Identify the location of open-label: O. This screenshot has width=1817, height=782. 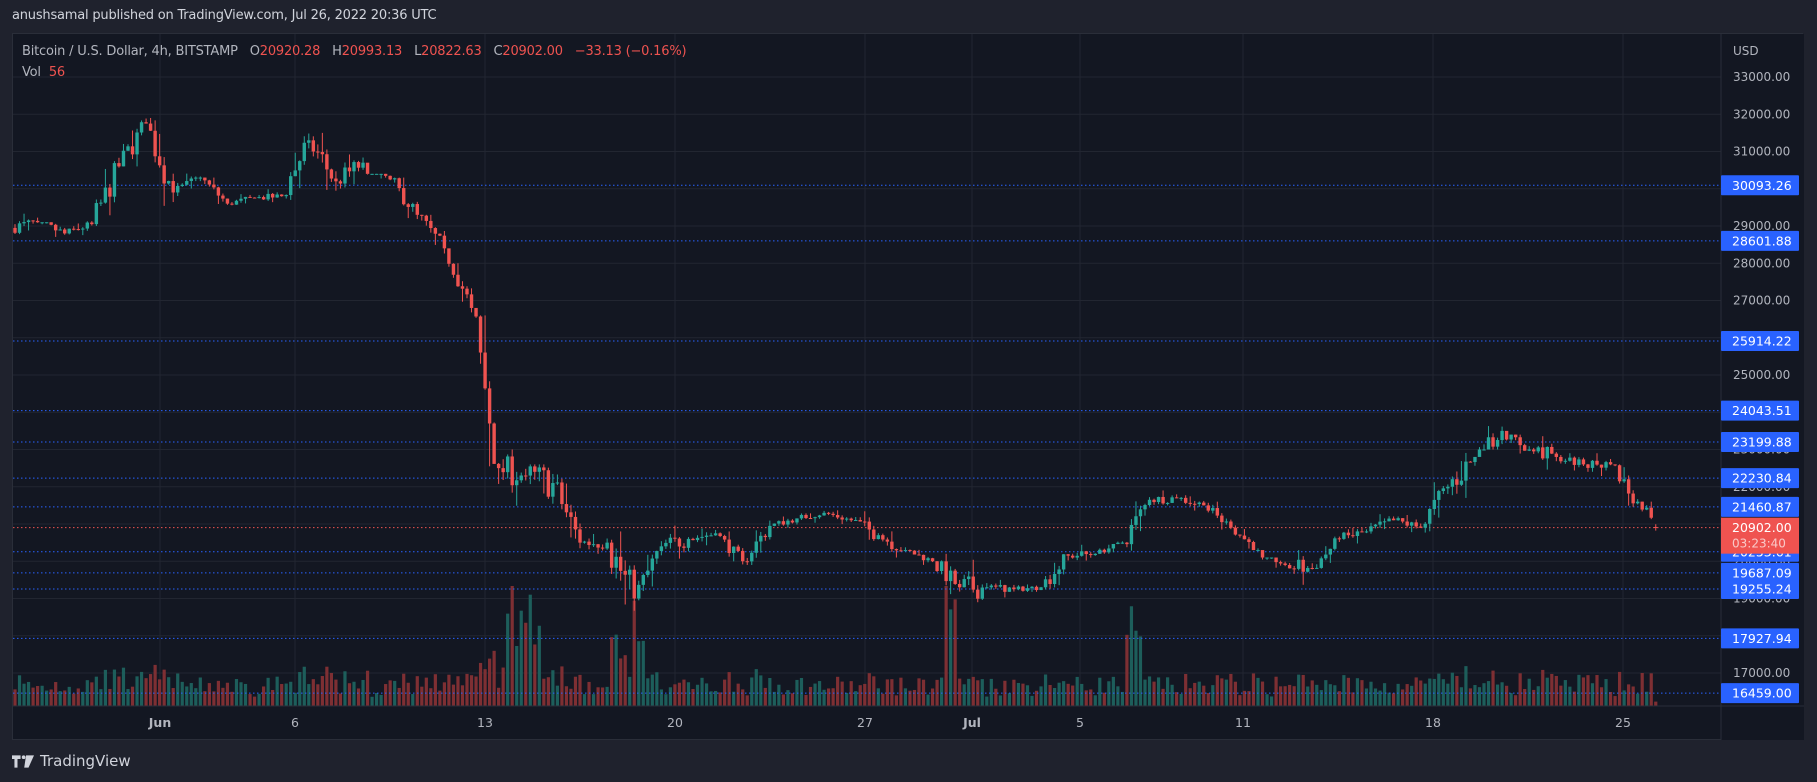
(254, 51).